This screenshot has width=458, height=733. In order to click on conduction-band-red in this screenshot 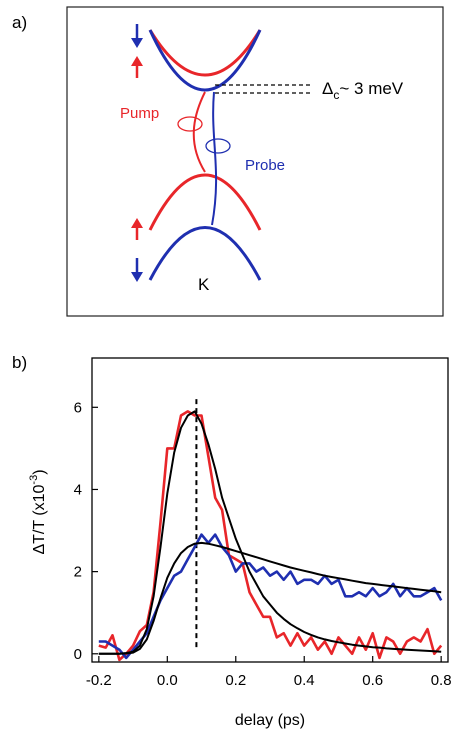, I will do `click(205, 53)`.